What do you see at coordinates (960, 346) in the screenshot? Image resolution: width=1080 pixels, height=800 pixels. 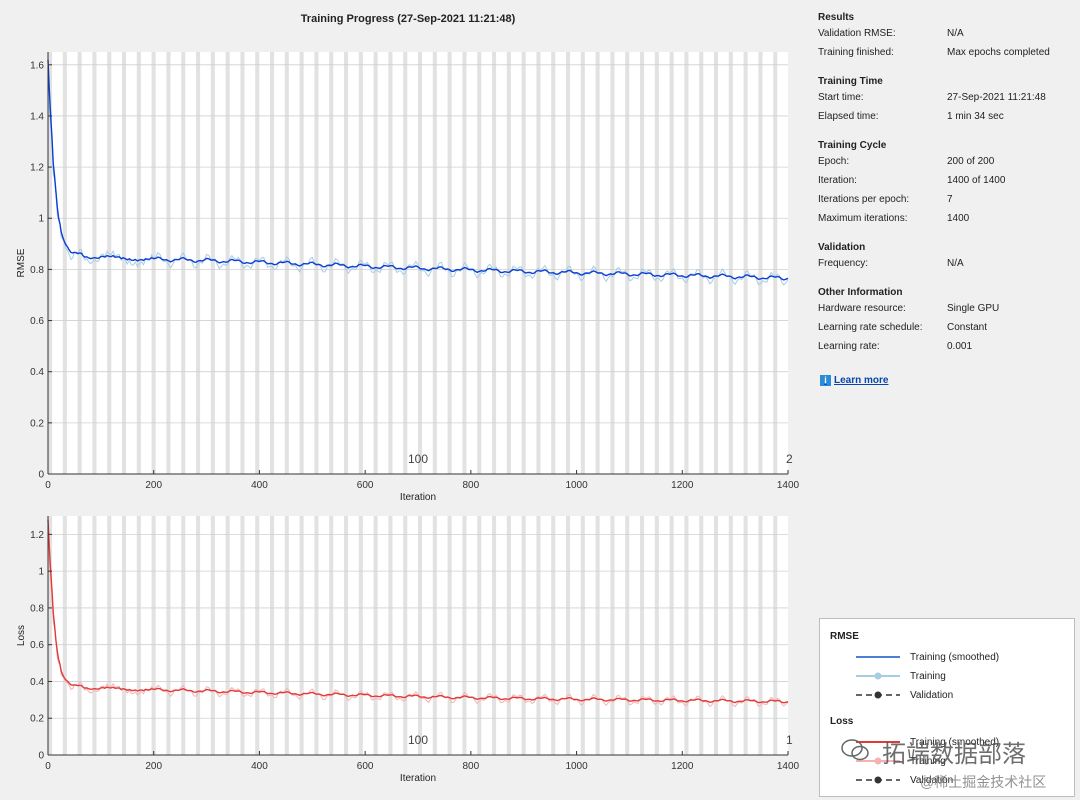 I see `info-value: 0.001` at bounding box center [960, 346].